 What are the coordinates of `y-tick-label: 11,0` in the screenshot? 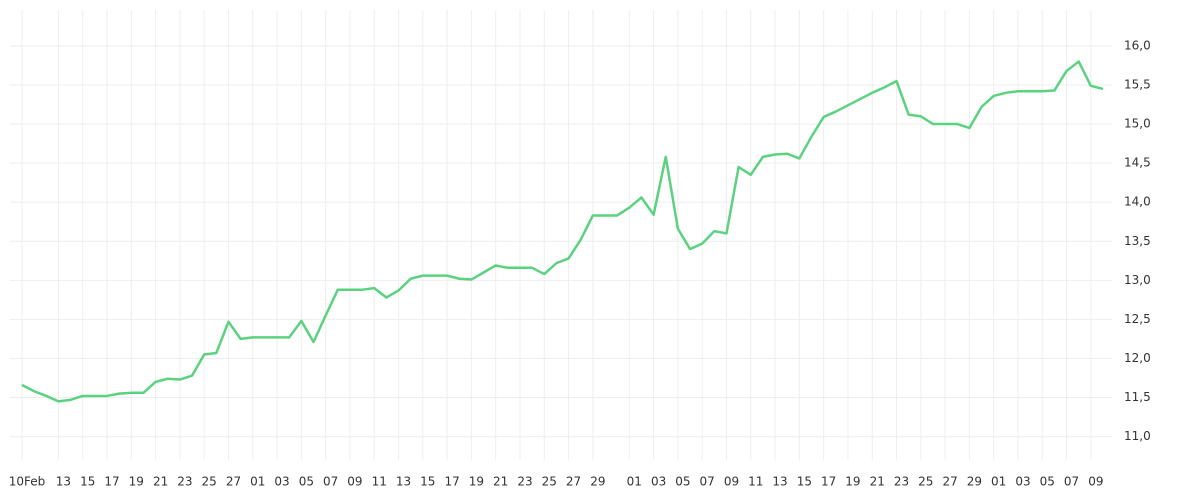 It's located at (1137, 436).